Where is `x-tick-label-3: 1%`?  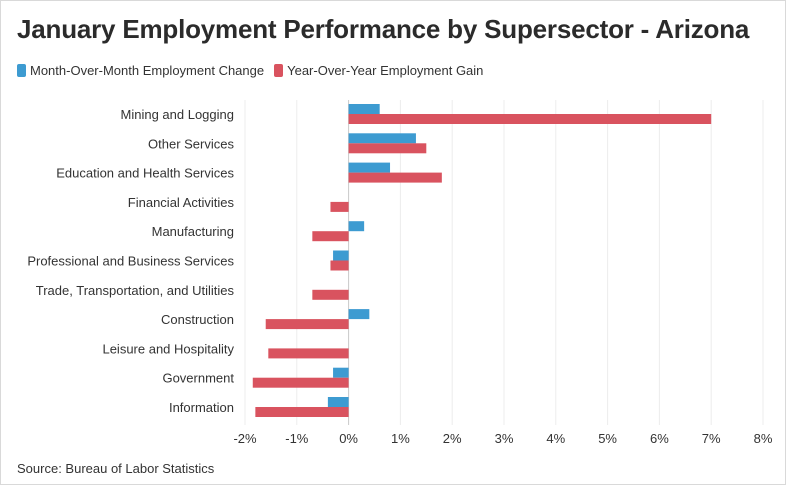
x-tick-label-3: 1% is located at coordinates (400, 438).